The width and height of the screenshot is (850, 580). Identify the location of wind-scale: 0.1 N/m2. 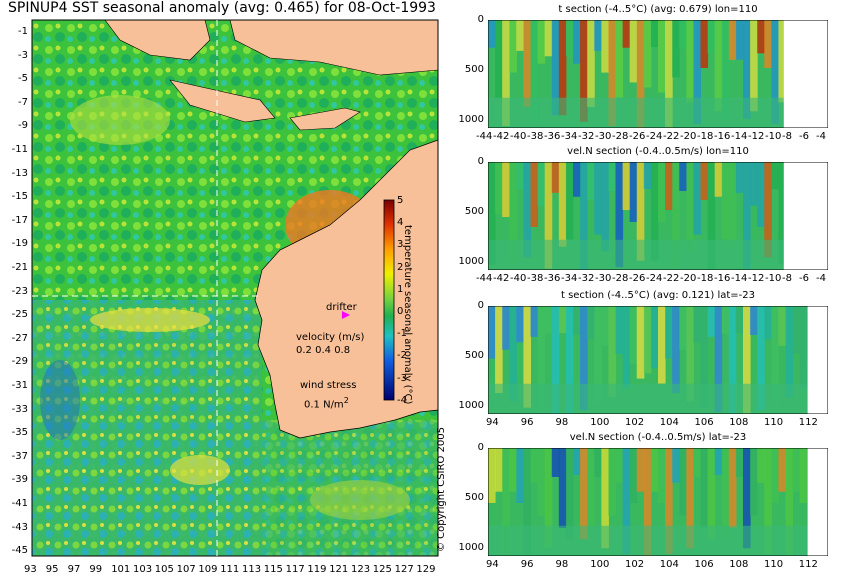
(326, 403).